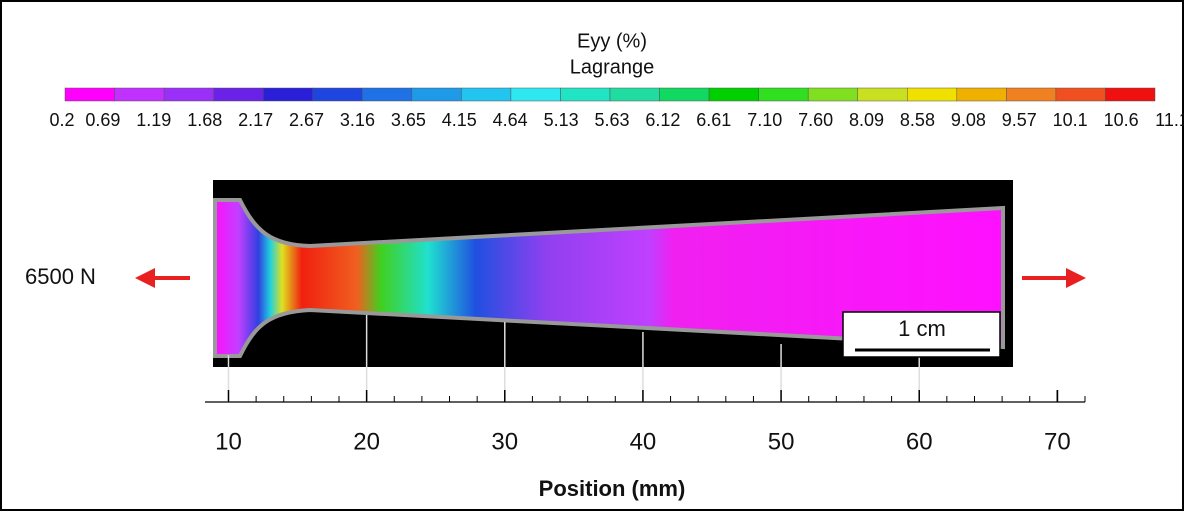  Describe the element at coordinates (1054, 278) in the screenshot. I see `load-arrow-right` at that location.